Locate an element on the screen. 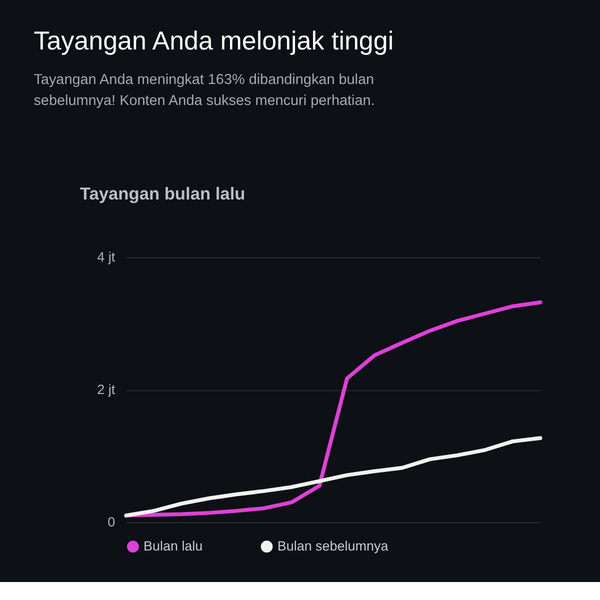  legend-label: Bulan sebelumnya is located at coordinates (333, 546).